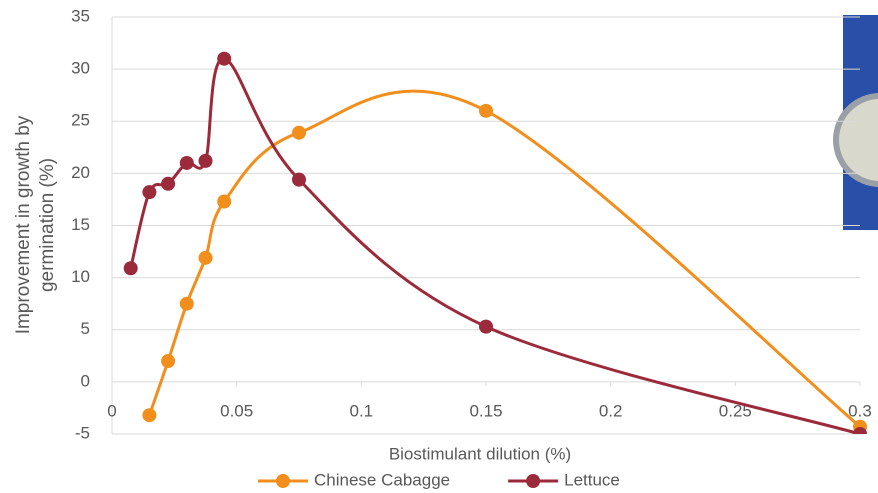 The width and height of the screenshot is (878, 493). What do you see at coordinates (80, 68) in the screenshot?
I see `y-tick-label: 30` at bounding box center [80, 68].